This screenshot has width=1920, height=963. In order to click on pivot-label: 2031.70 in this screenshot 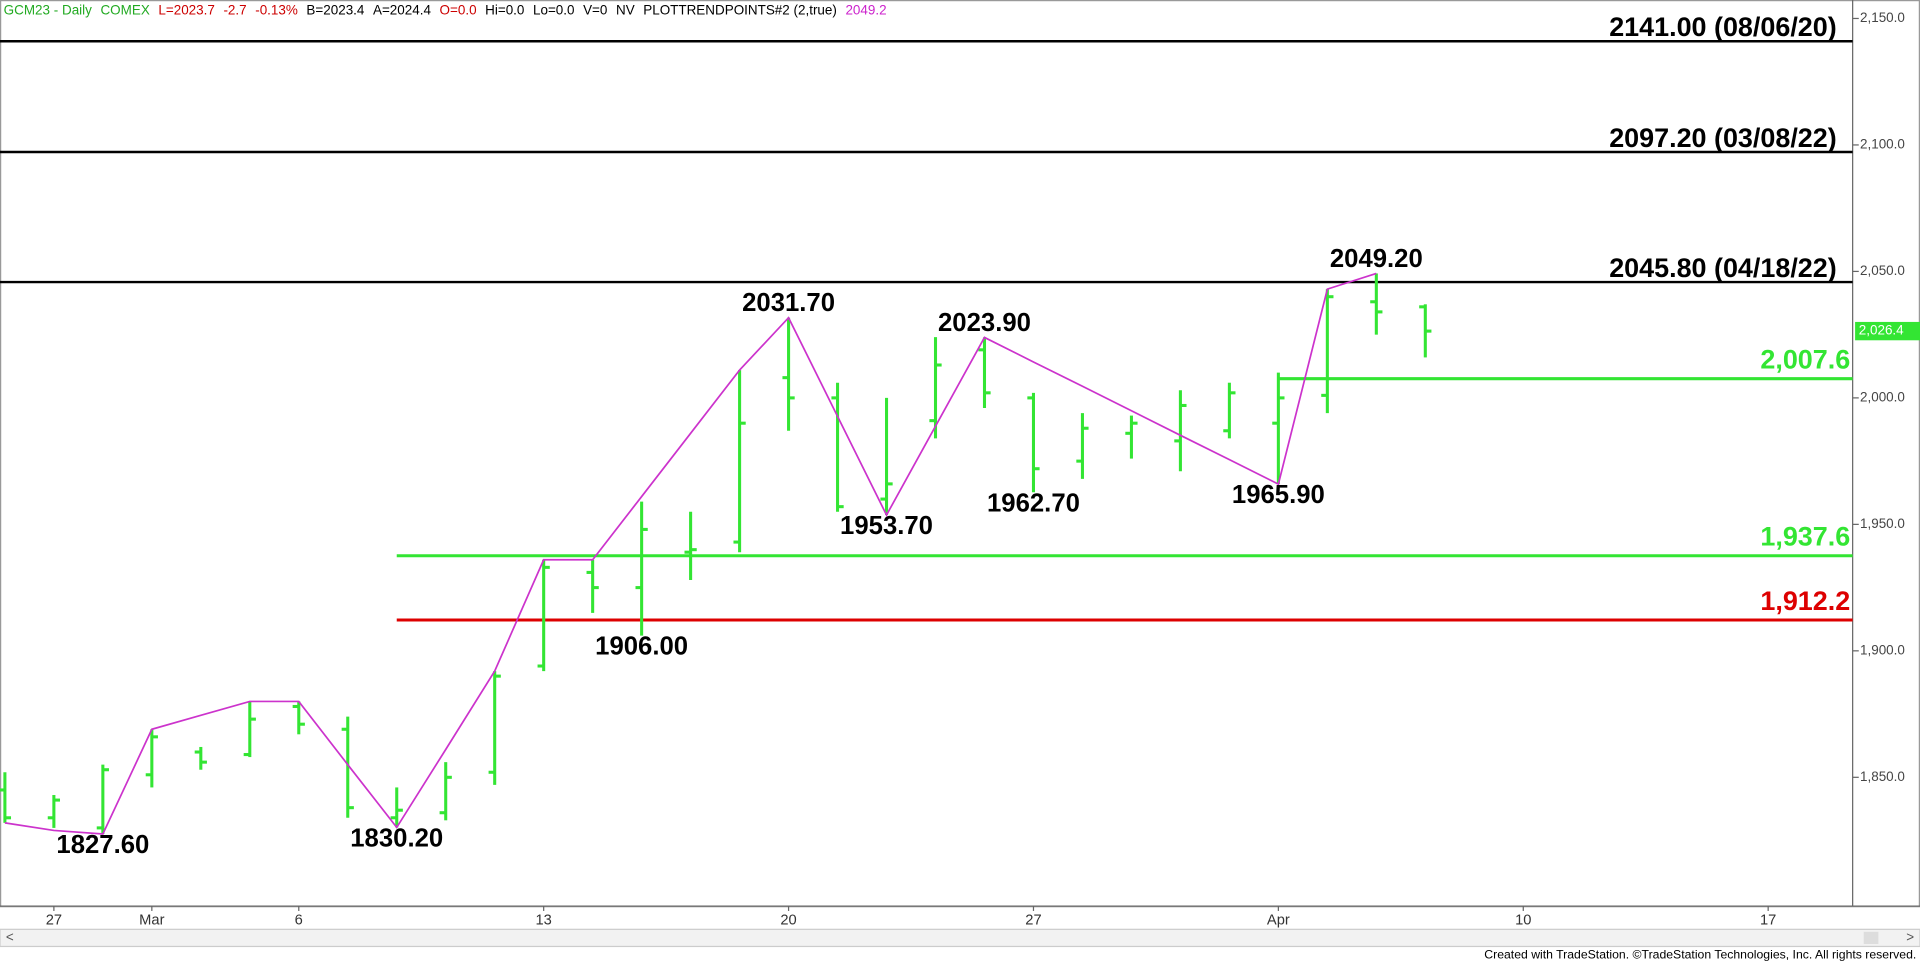, I will do `click(788, 303)`.